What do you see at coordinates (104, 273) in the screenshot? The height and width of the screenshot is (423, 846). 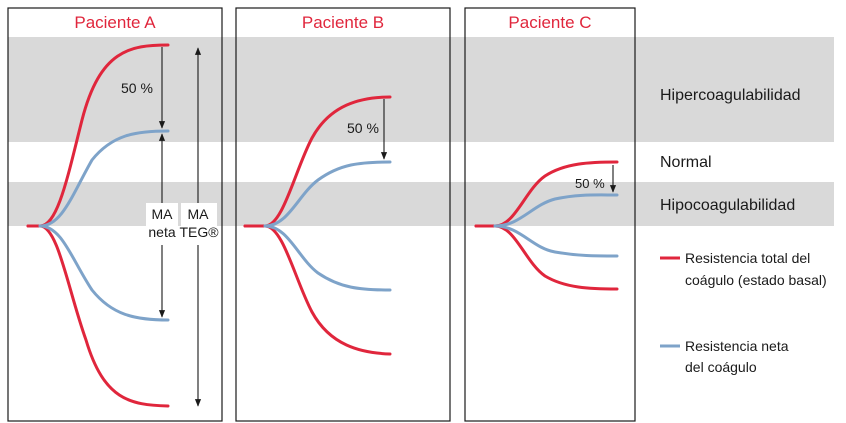 I see `panel-a-net-lower` at bounding box center [104, 273].